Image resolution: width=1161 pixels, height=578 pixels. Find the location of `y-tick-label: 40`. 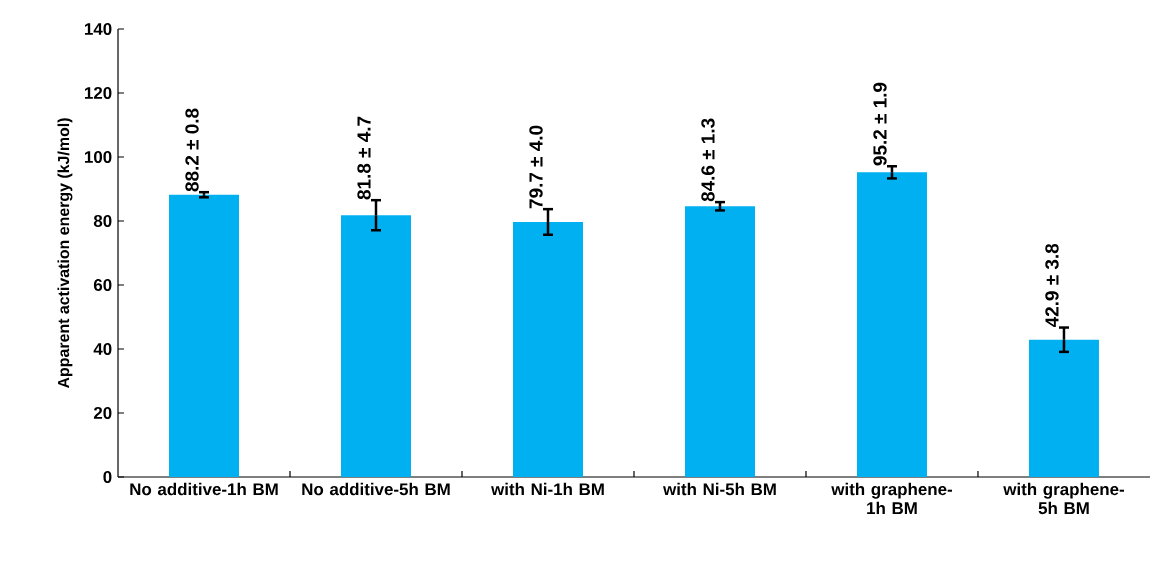

y-tick-label: 40 is located at coordinates (102, 348).